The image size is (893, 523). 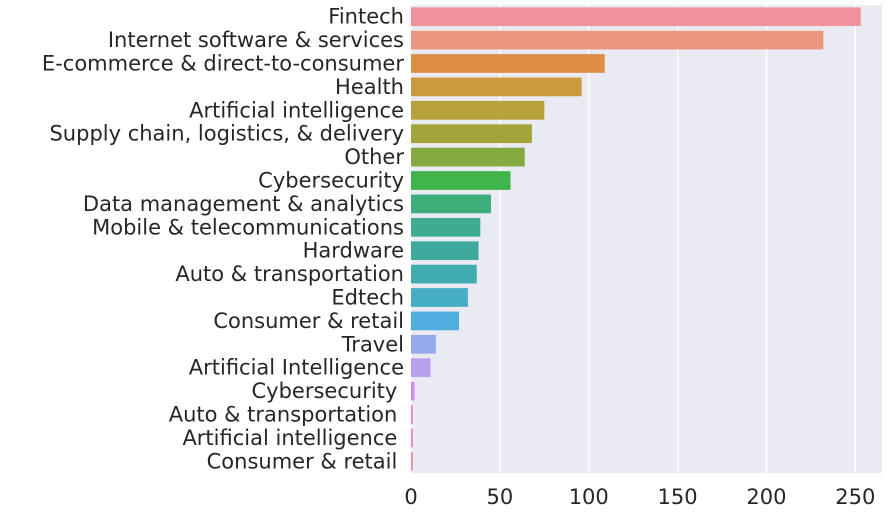 I want to click on category-label: Fintech, so click(x=366, y=17).